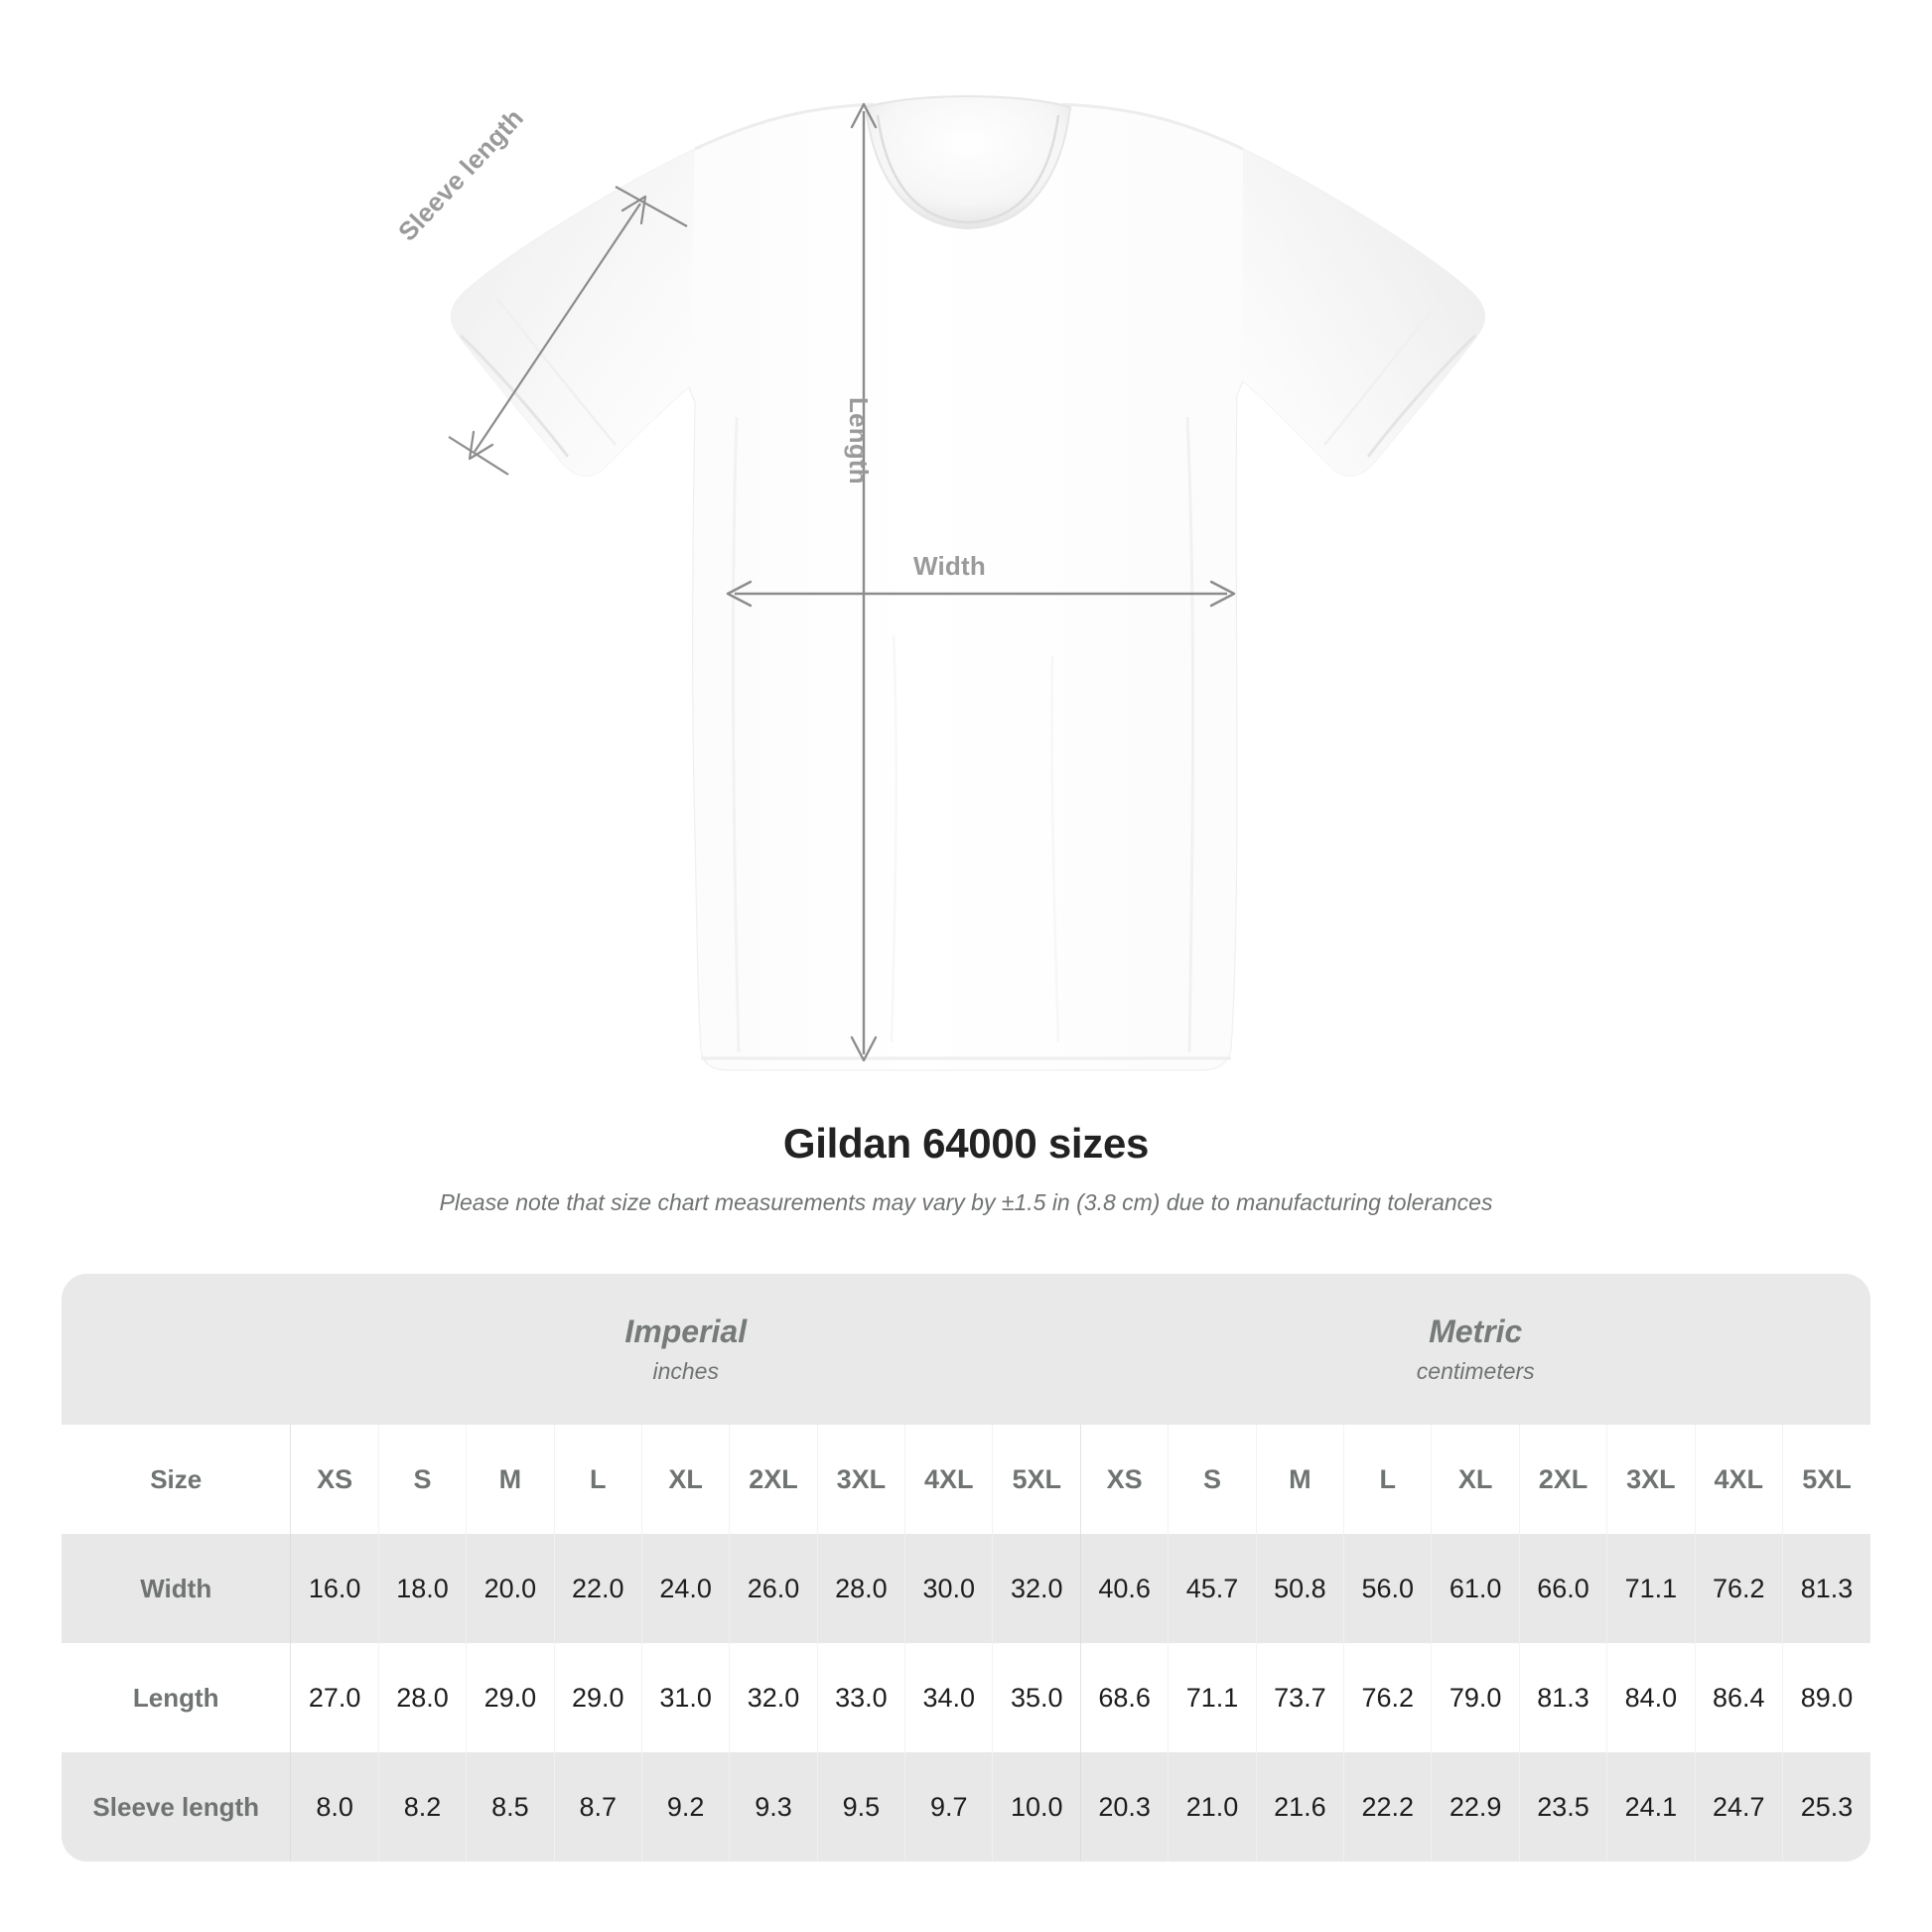 This screenshot has height=1932, width=1932. I want to click on size-header-metric-5xl: 5XL, so click(1825, 1480).